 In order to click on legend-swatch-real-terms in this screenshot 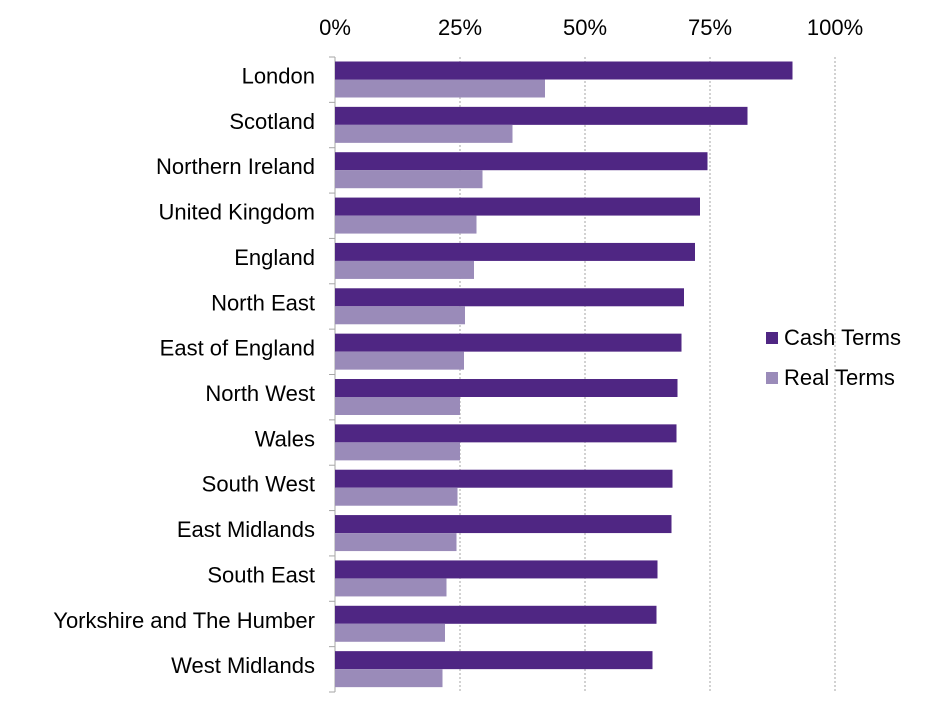, I will do `click(772, 378)`.